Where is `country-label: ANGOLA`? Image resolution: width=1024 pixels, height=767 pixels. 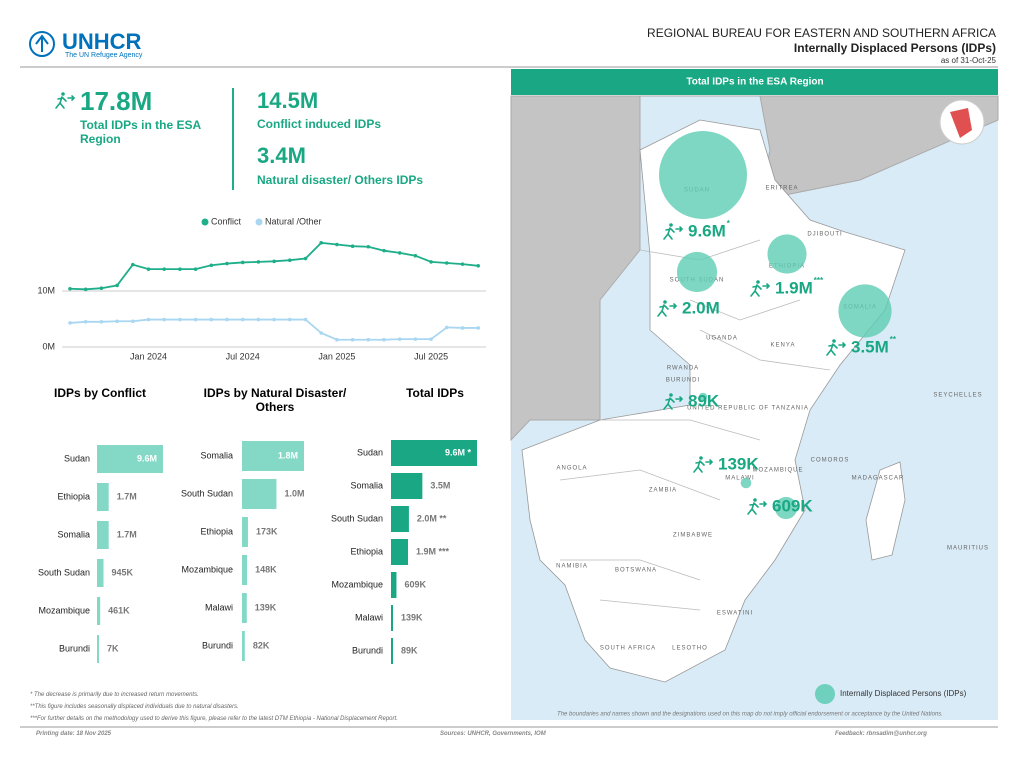 country-label: ANGOLA is located at coordinates (571, 469).